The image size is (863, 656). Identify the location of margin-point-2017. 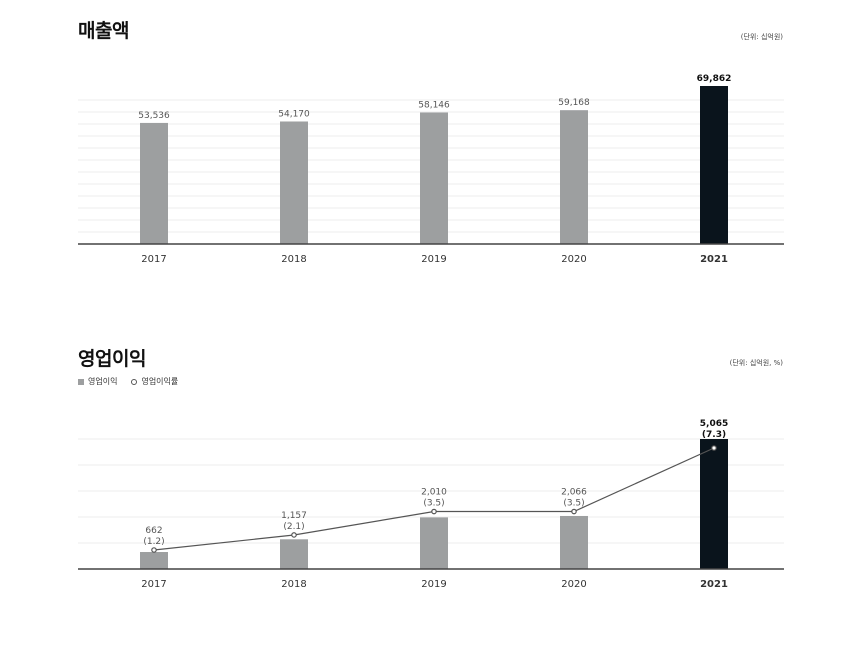
(154, 550).